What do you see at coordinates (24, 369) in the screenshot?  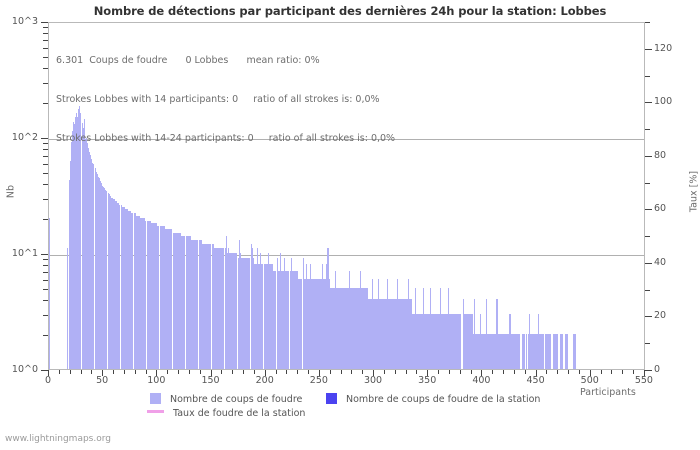 I see `y-axis-tick-label: 10^0` at bounding box center [24, 369].